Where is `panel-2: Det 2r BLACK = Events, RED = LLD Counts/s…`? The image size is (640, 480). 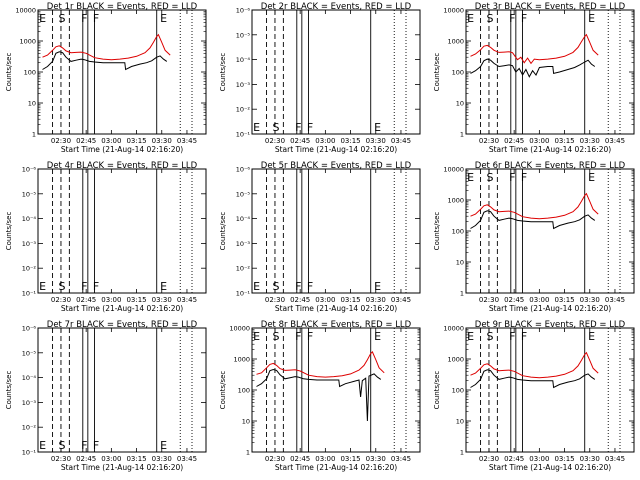
panel-2: Det 2r BLACK = Events, RED = LLD Counts/s… is located at coordinates (320, 78).